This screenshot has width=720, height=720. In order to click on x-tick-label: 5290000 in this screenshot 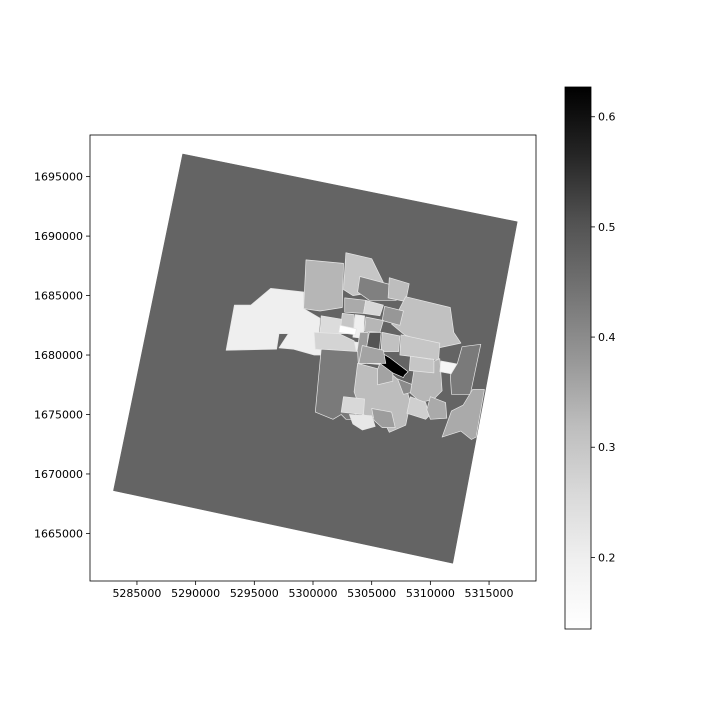, I will do `click(195, 593)`.